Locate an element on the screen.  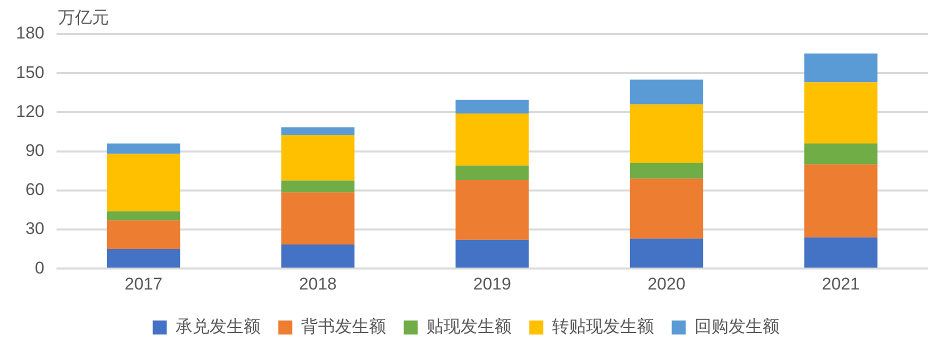
y-axis-title: 万亿元 is located at coordinates (83, 18).